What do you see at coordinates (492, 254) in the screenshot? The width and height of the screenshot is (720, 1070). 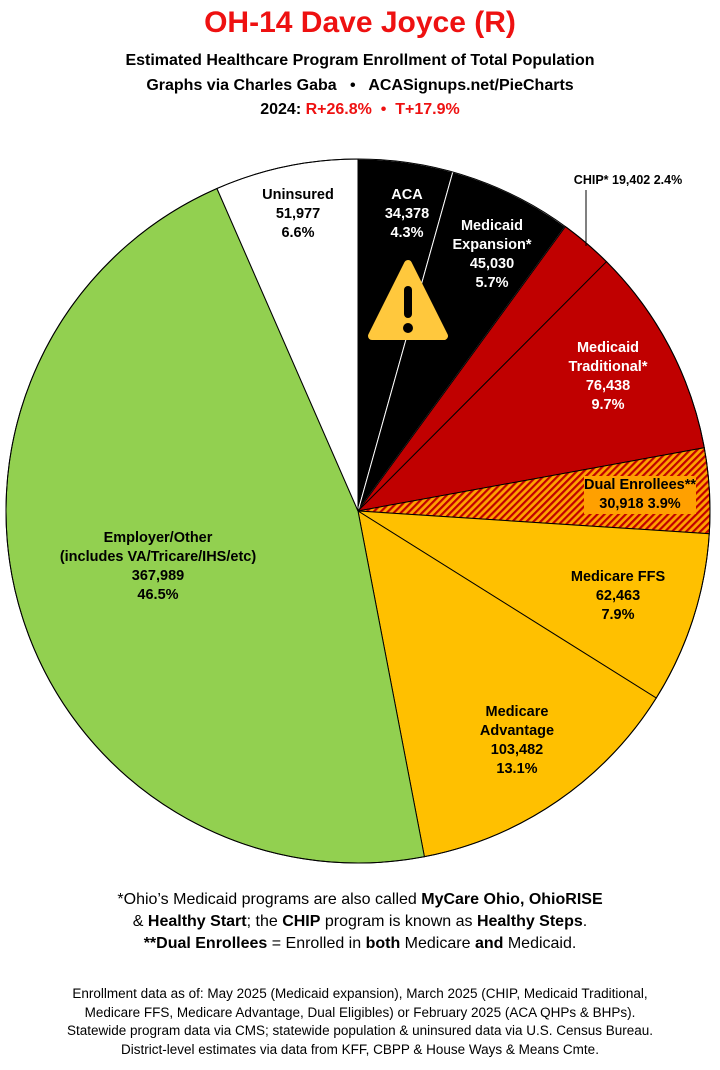 I see `label-medicaid-expansion: Medicaid Expansion* 45,030 5.7%` at bounding box center [492, 254].